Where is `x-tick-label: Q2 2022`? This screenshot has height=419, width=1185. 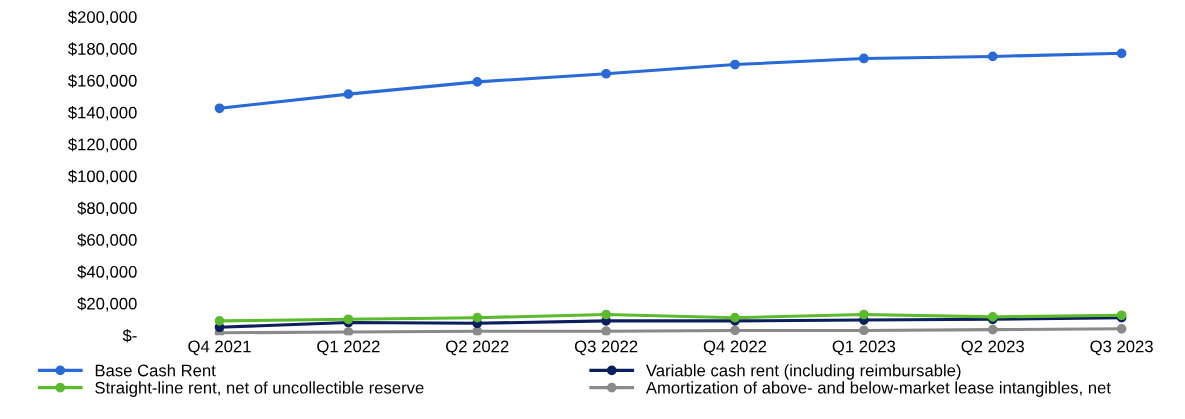 x-tick-label: Q2 2022 is located at coordinates (477, 348).